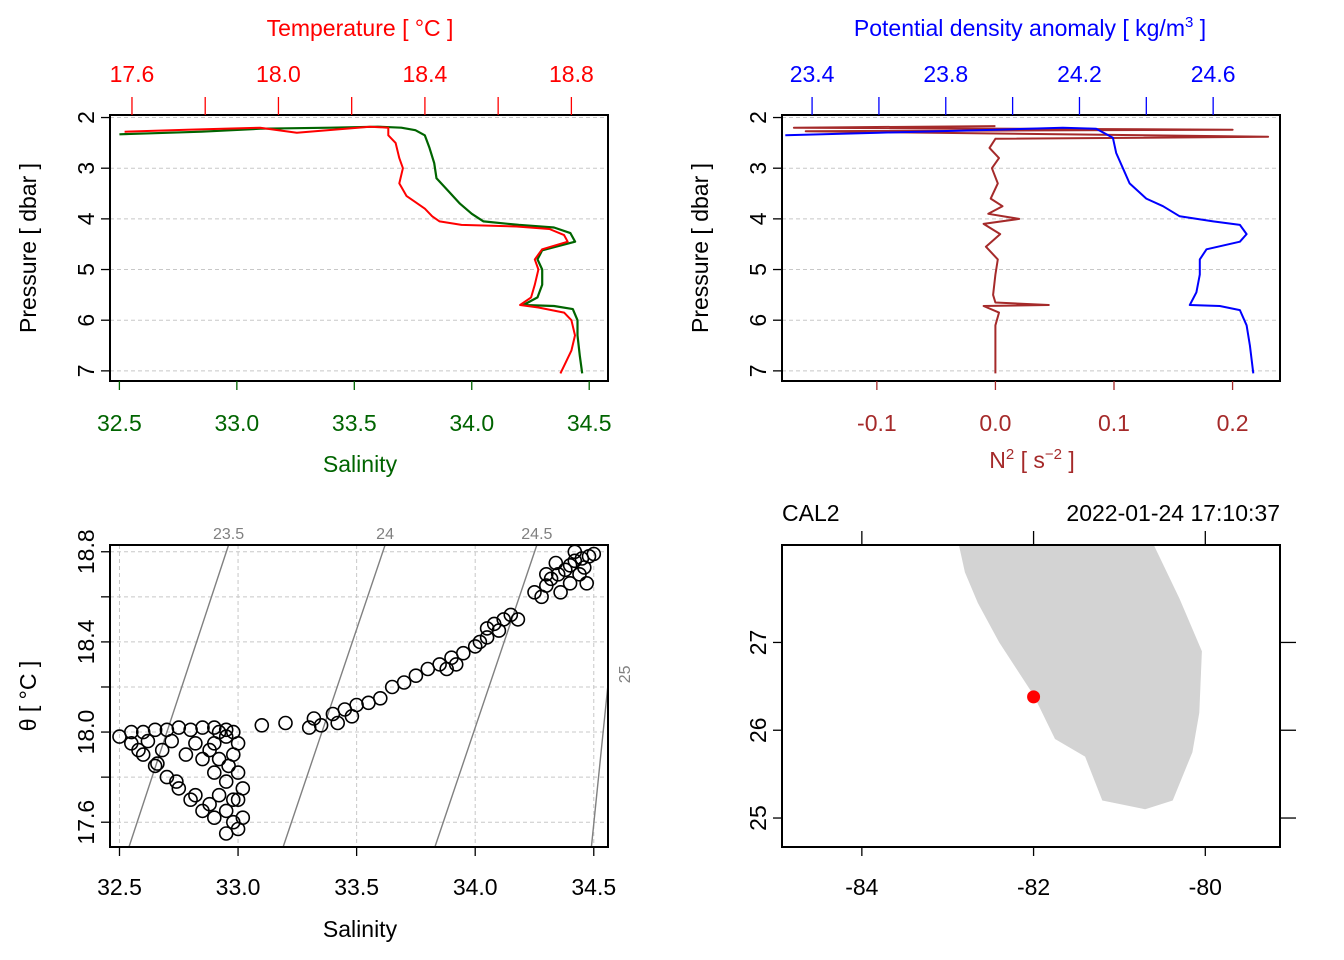  Describe the element at coordinates (811, 513) in the screenshot. I see `station-label: CAL2` at that location.